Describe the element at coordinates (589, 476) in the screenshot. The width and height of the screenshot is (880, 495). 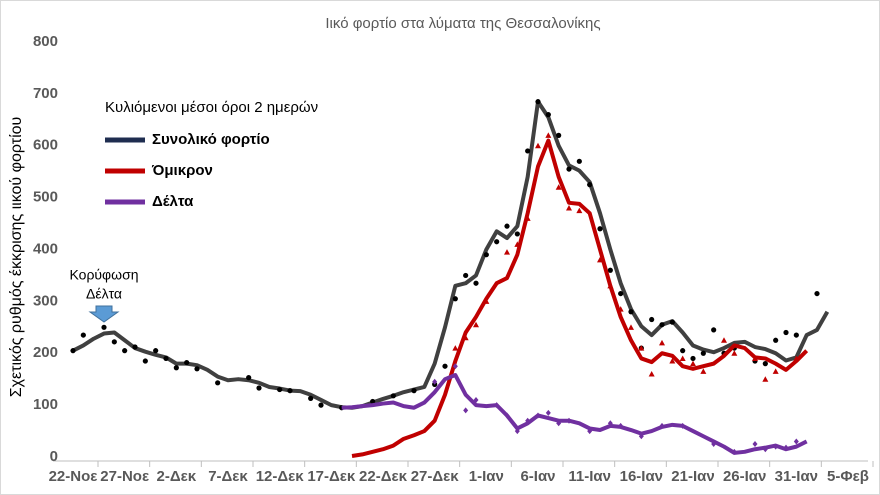
I see `x-tick-label: 11-Ιαν` at that location.